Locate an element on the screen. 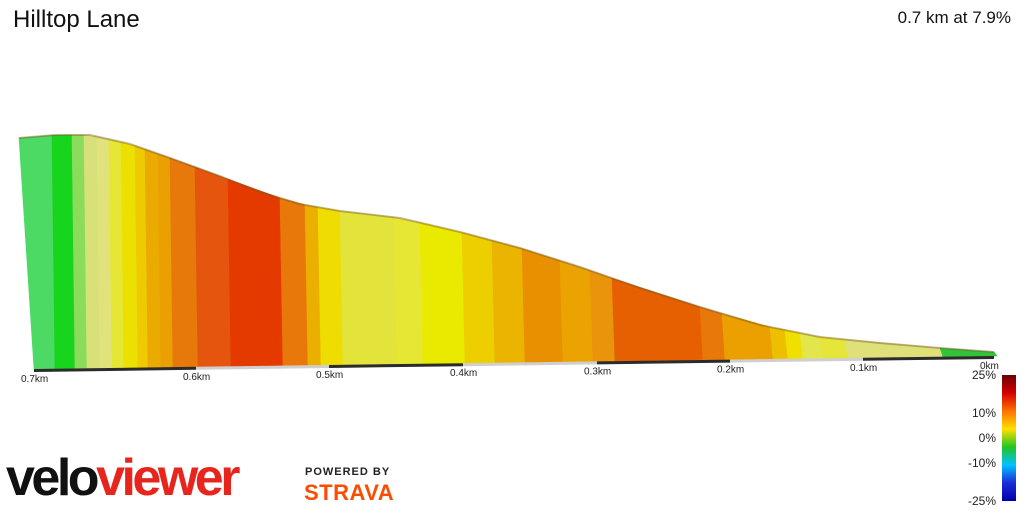 This screenshot has height=512, width=1024. legend-color-bar is located at coordinates (1009, 438).